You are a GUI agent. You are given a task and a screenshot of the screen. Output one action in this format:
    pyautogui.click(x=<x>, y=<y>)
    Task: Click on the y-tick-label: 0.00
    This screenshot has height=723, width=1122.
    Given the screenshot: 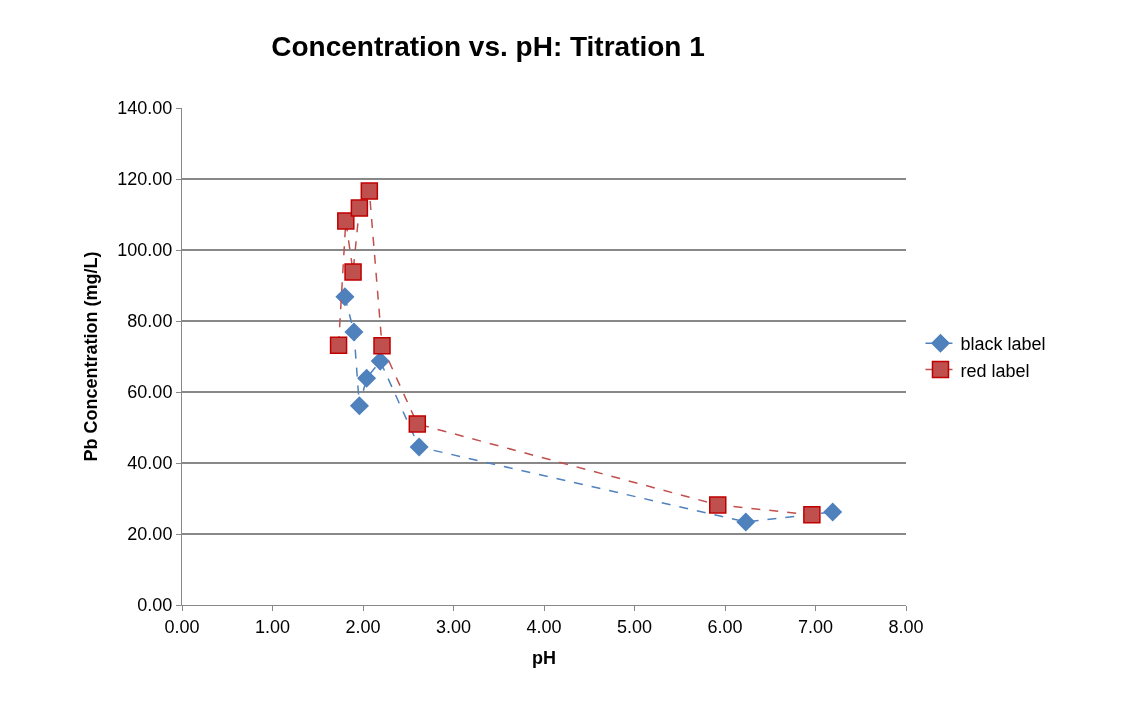 What is the action you would take?
    pyautogui.click(x=155, y=605)
    